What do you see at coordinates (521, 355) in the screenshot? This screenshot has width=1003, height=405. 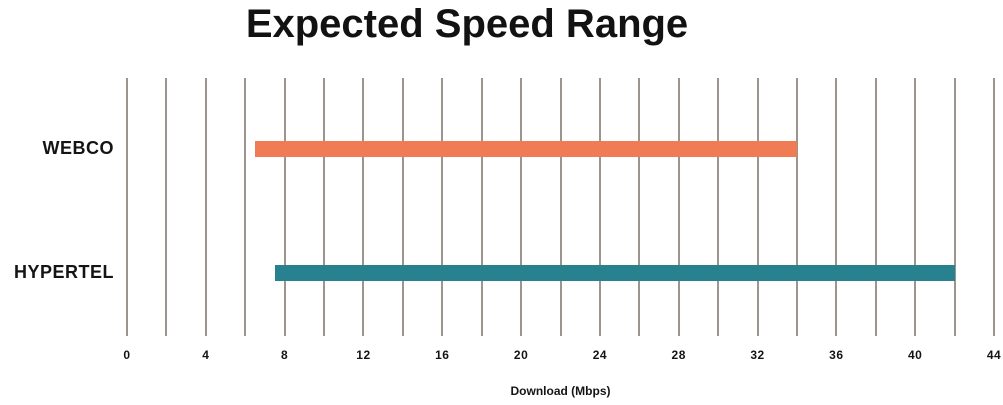 I see `x-tick-label: 20` at bounding box center [521, 355].